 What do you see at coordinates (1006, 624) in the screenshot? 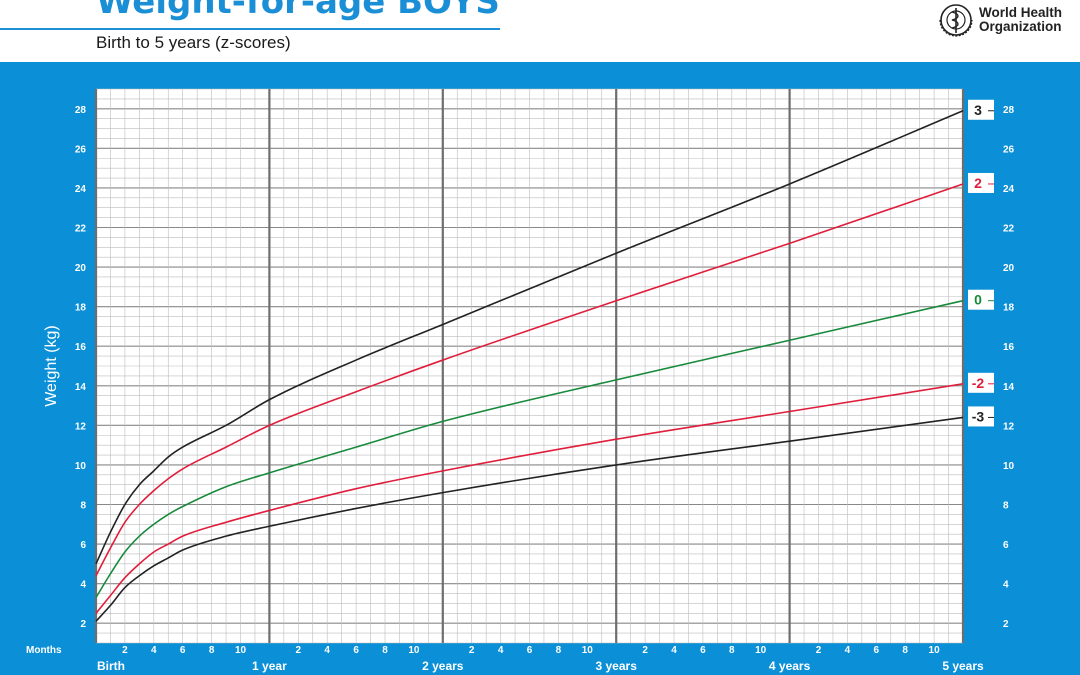
I see `y-tick-label-right: 2` at bounding box center [1006, 624].